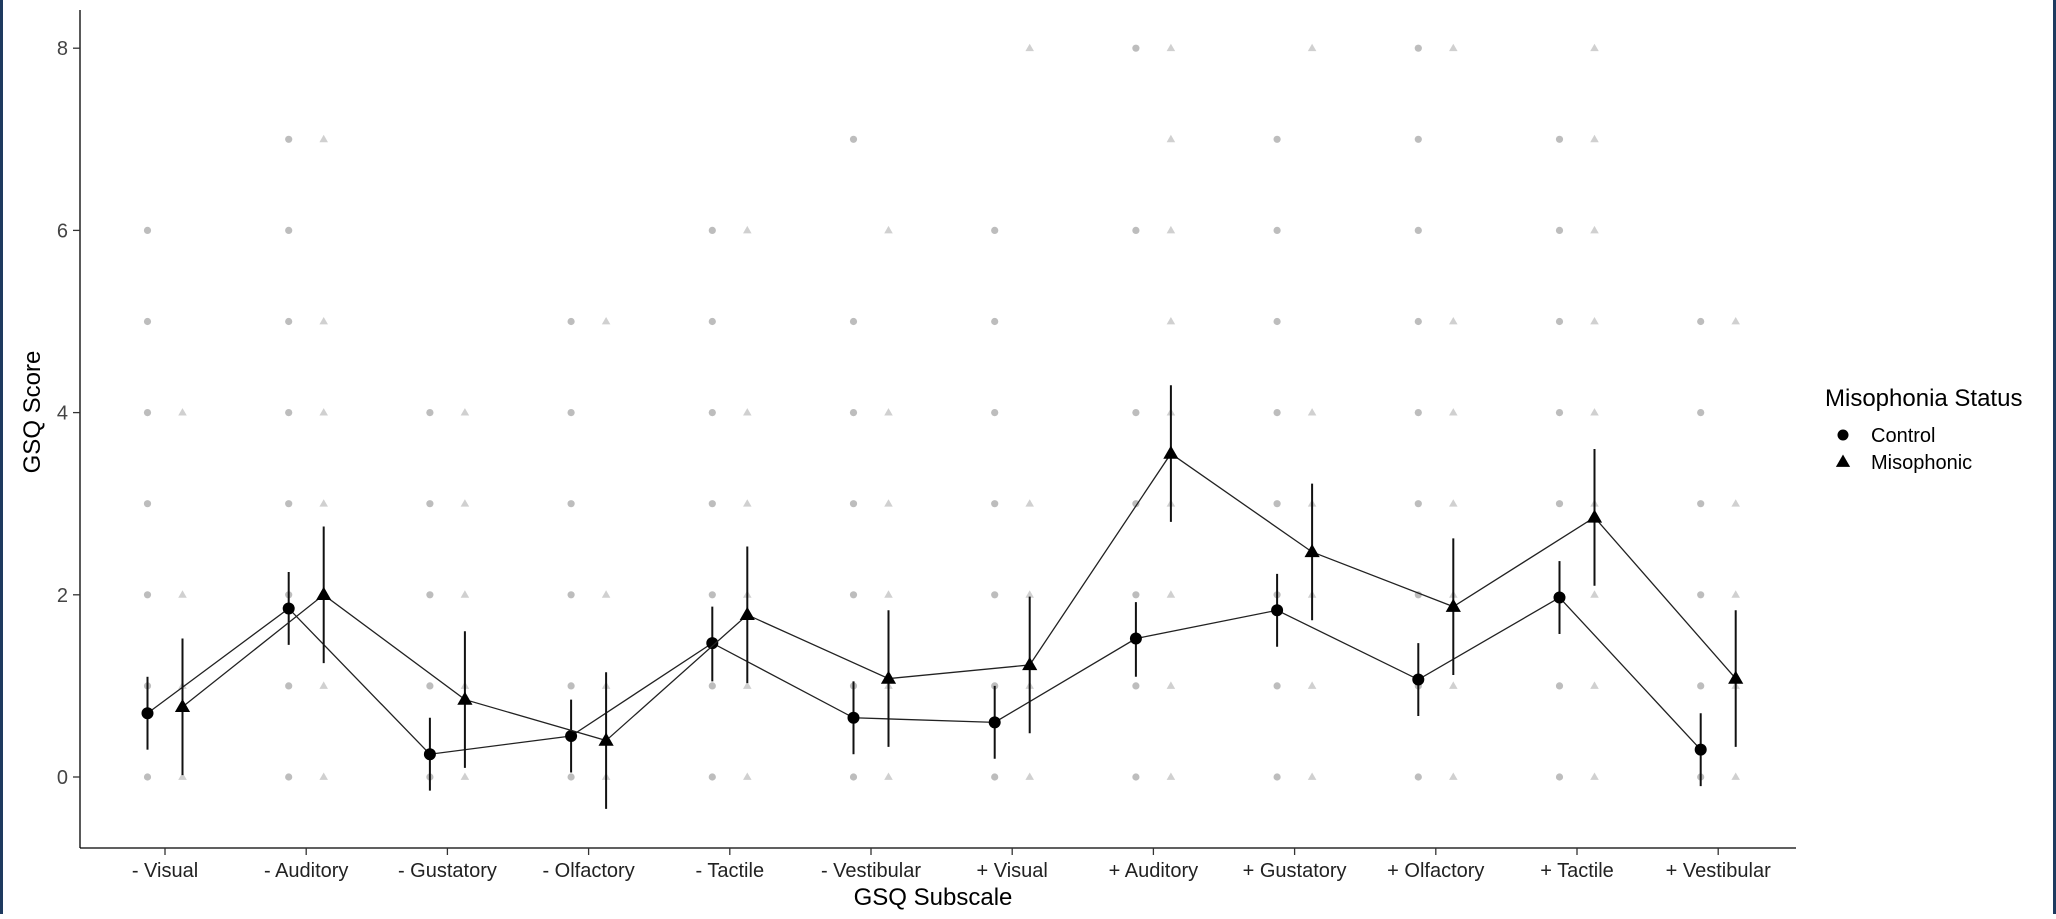 The image size is (2056, 919). I want to click on legend-label-misophonic: Misophonic, so click(1921, 463).